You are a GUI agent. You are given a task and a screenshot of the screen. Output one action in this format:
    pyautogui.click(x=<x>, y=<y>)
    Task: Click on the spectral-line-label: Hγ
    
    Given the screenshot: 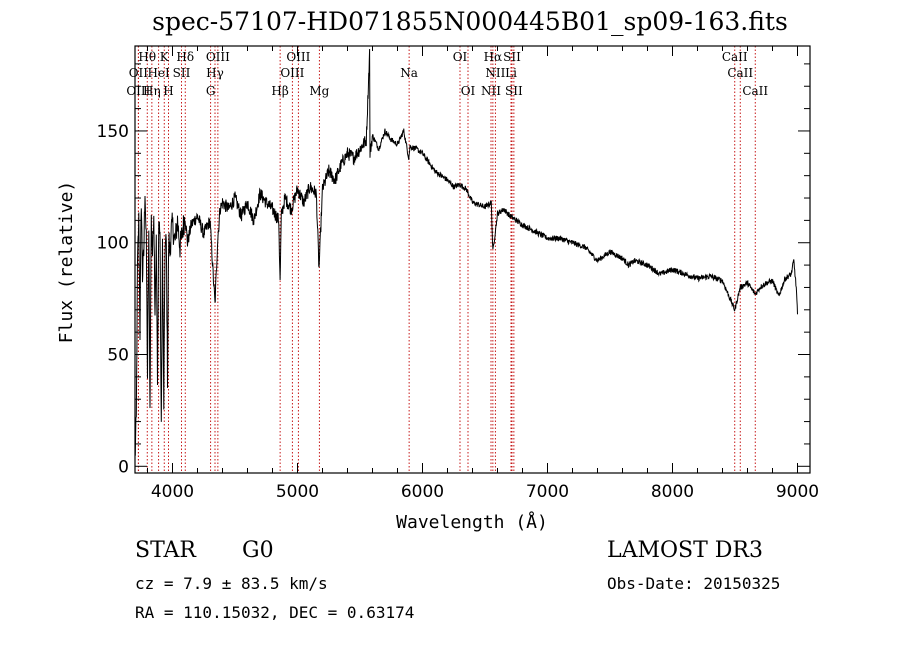 What is the action you would take?
    pyautogui.click(x=215, y=73)
    